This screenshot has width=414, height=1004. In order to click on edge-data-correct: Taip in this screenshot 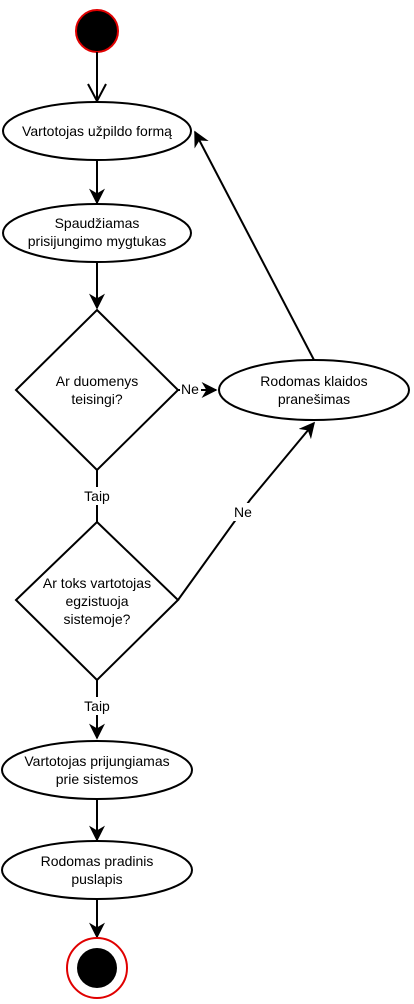, I will do `click(97, 496)`.